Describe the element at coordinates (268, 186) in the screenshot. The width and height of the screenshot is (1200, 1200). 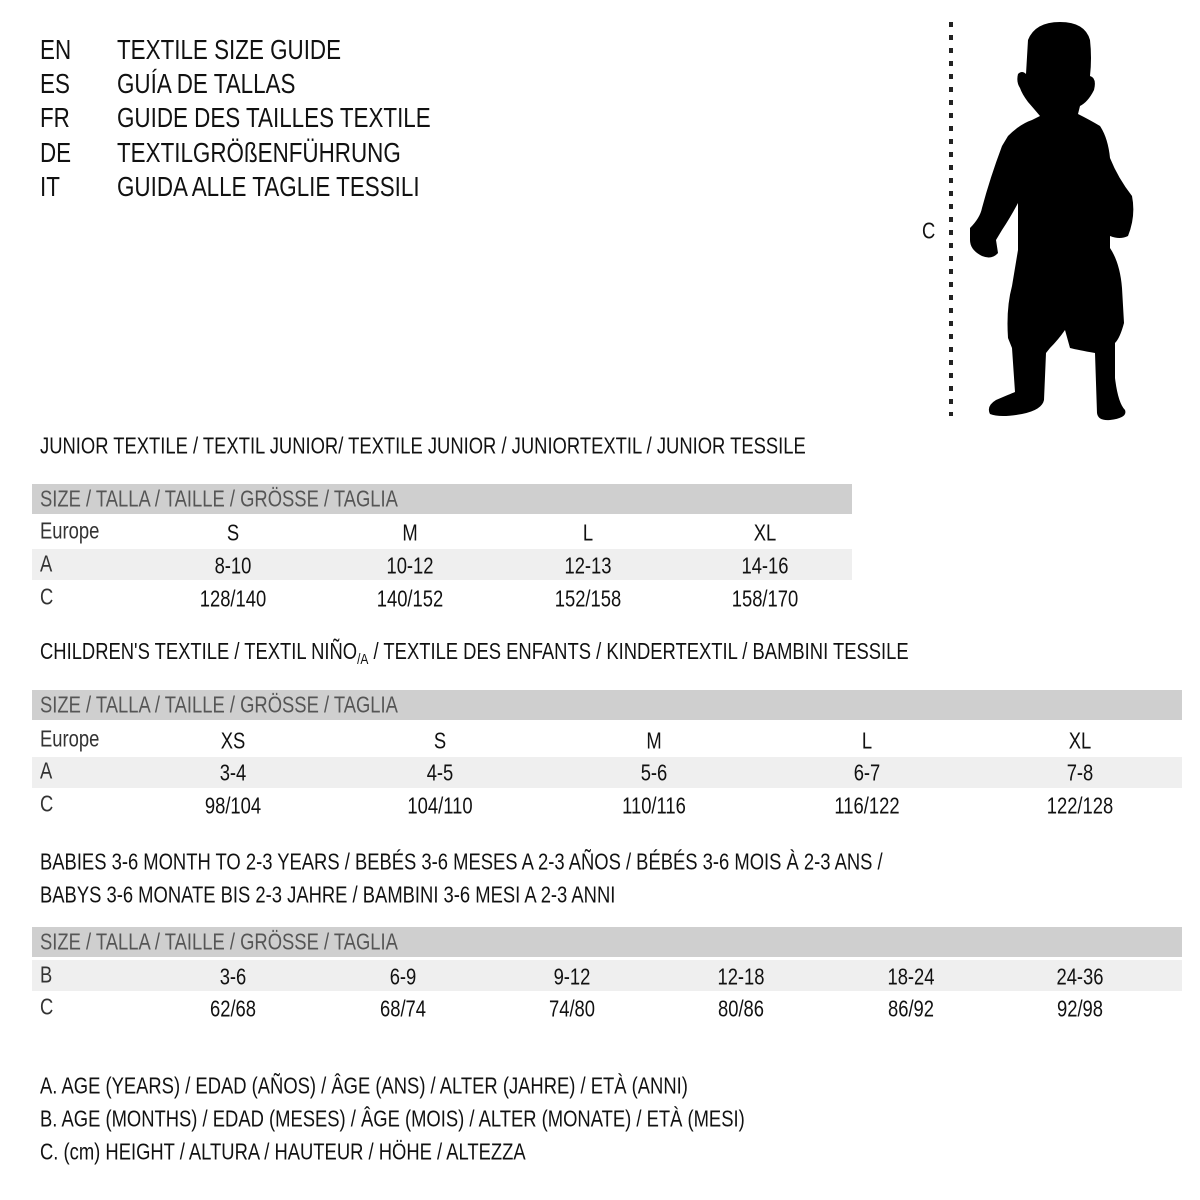
I see `header-title: GUIDA ALLE TAGLIE TESSILI` at that location.